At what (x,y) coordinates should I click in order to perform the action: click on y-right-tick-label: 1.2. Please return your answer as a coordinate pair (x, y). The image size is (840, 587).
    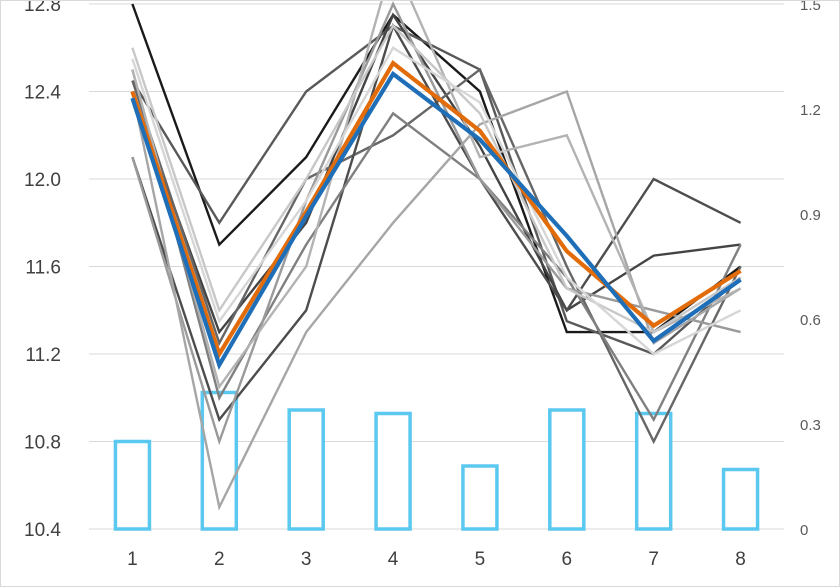
    Looking at the image, I should click on (810, 110).